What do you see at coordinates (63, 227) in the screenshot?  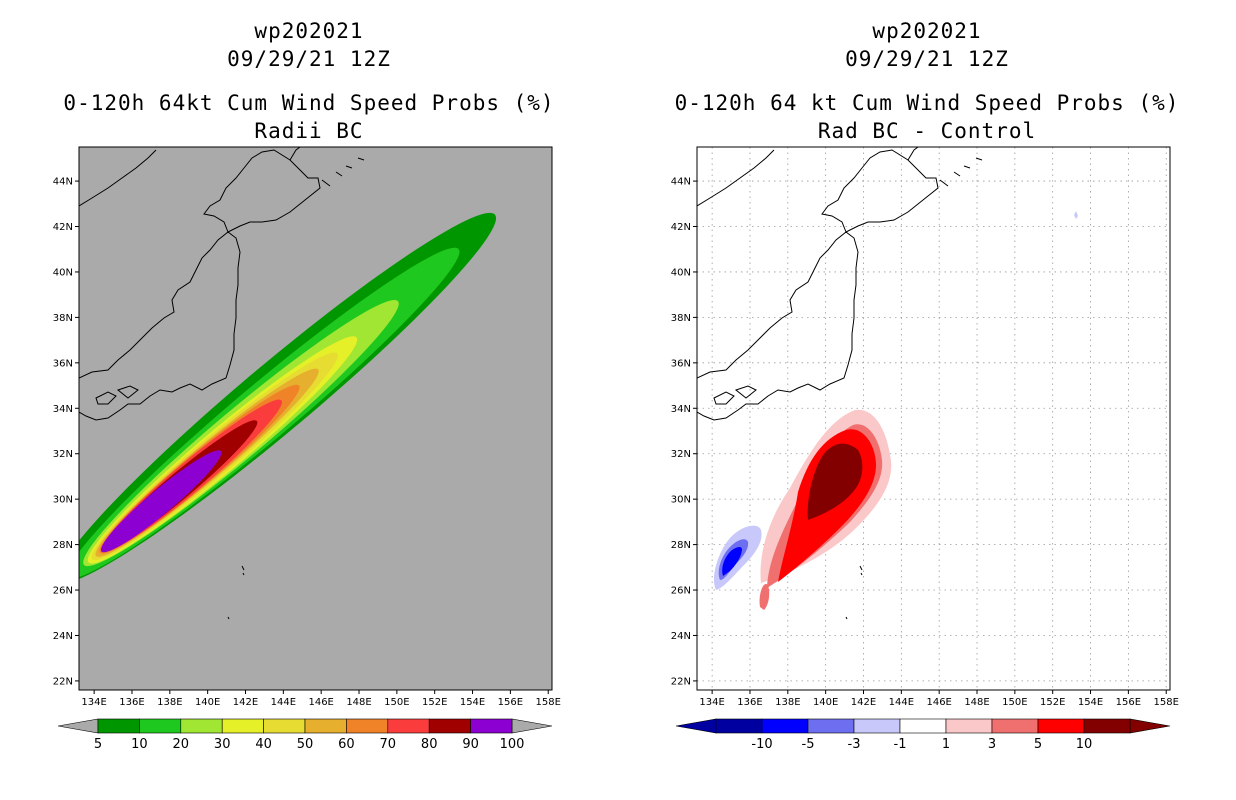 I see `left-y-tick-label: 42N` at bounding box center [63, 227].